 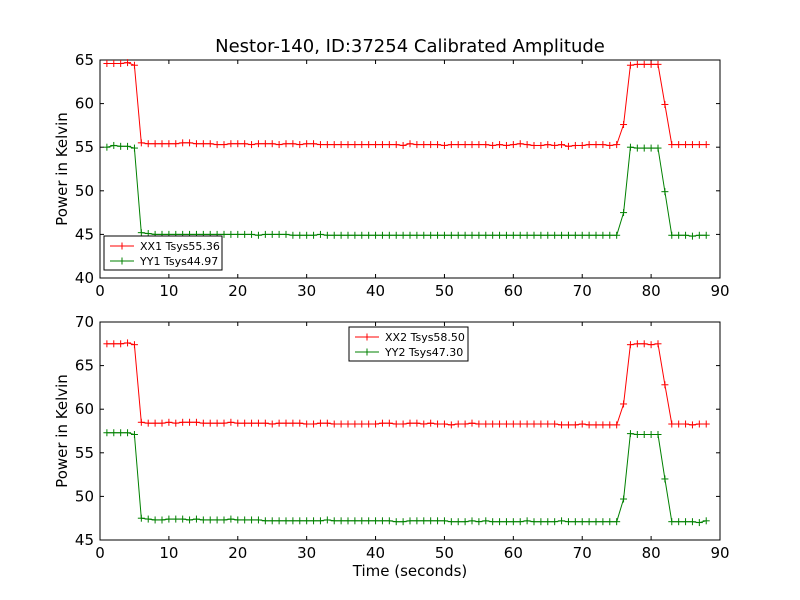 What do you see at coordinates (84, 191) in the screenshot?
I see `y-tick-label: 50` at bounding box center [84, 191].